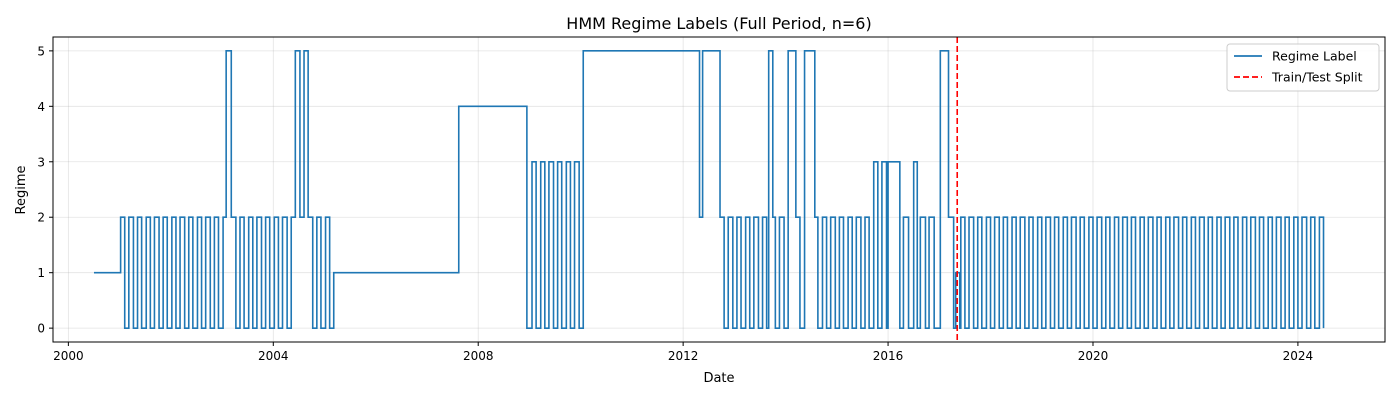 The width and height of the screenshot is (1400, 400). I want to click on y-tick-label: 1, so click(41, 273).